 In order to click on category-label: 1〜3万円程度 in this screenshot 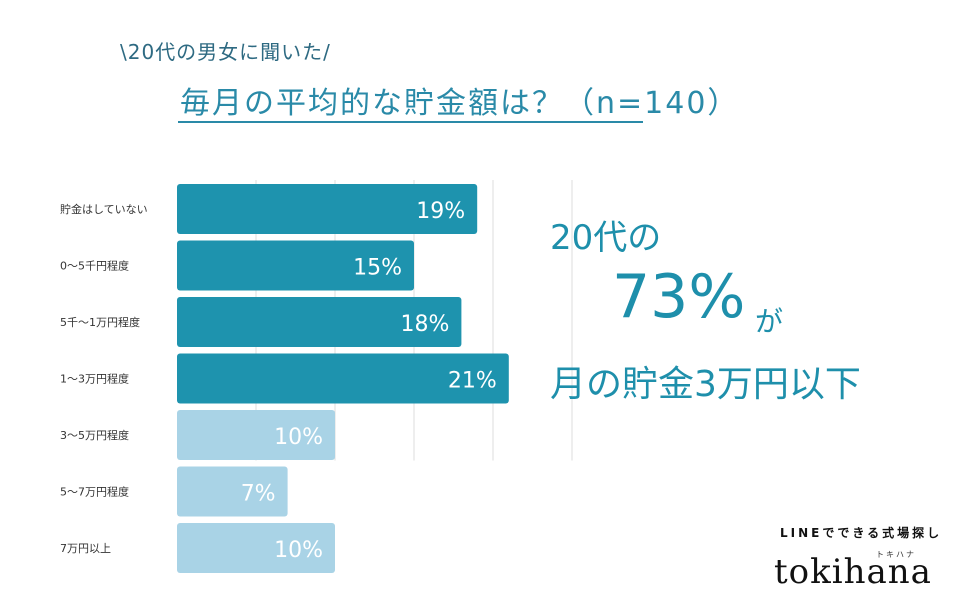, I will do `click(94, 379)`.